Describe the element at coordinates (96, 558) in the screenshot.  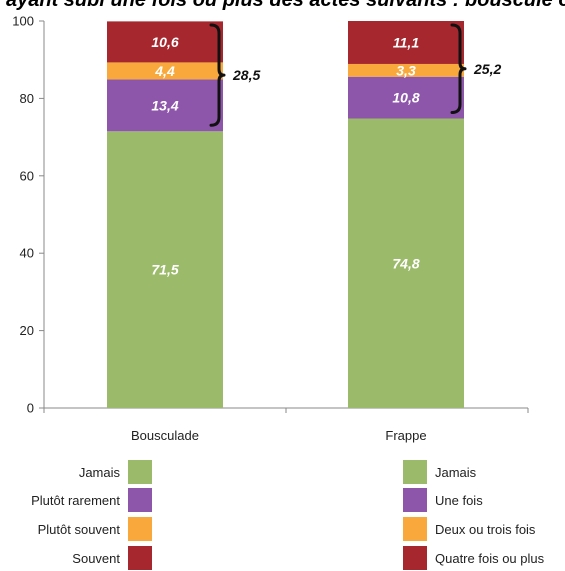
I see `legend-label: Souvent` at that location.